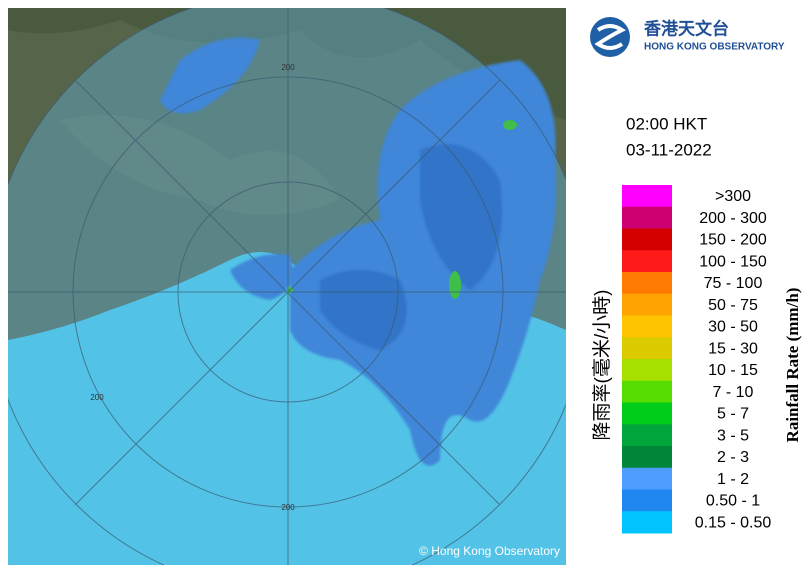  I want to click on legend-label: >300, so click(733, 196).